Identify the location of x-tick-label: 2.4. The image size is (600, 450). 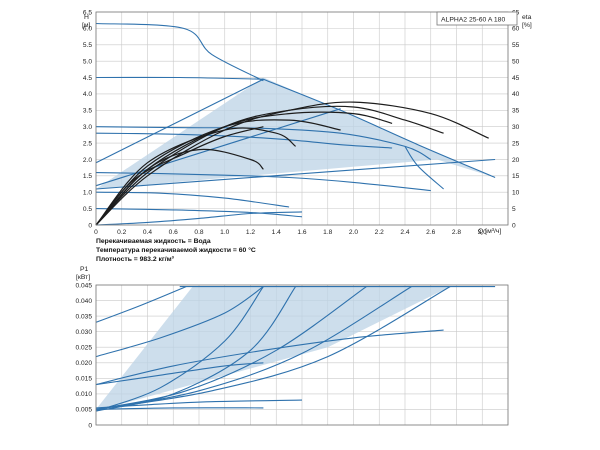
(404, 232).